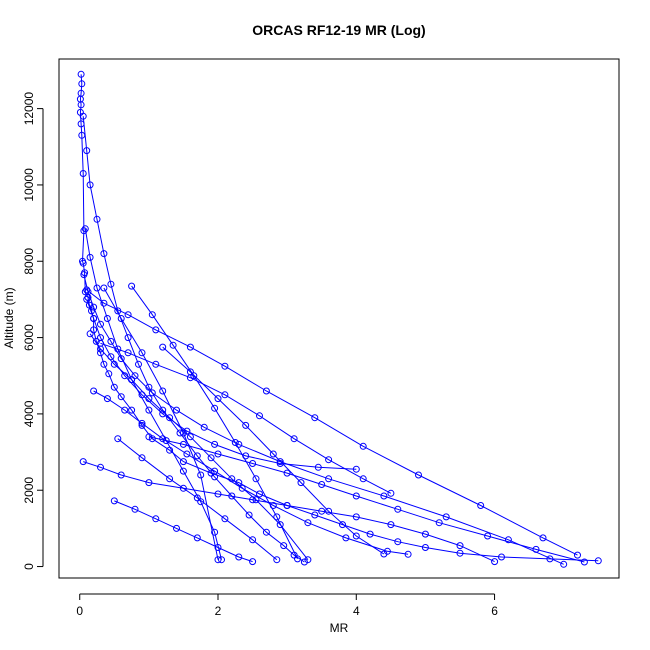 The height and width of the screenshot is (650, 650). What do you see at coordinates (356, 611) in the screenshot?
I see `x-tick-label: 4` at bounding box center [356, 611].